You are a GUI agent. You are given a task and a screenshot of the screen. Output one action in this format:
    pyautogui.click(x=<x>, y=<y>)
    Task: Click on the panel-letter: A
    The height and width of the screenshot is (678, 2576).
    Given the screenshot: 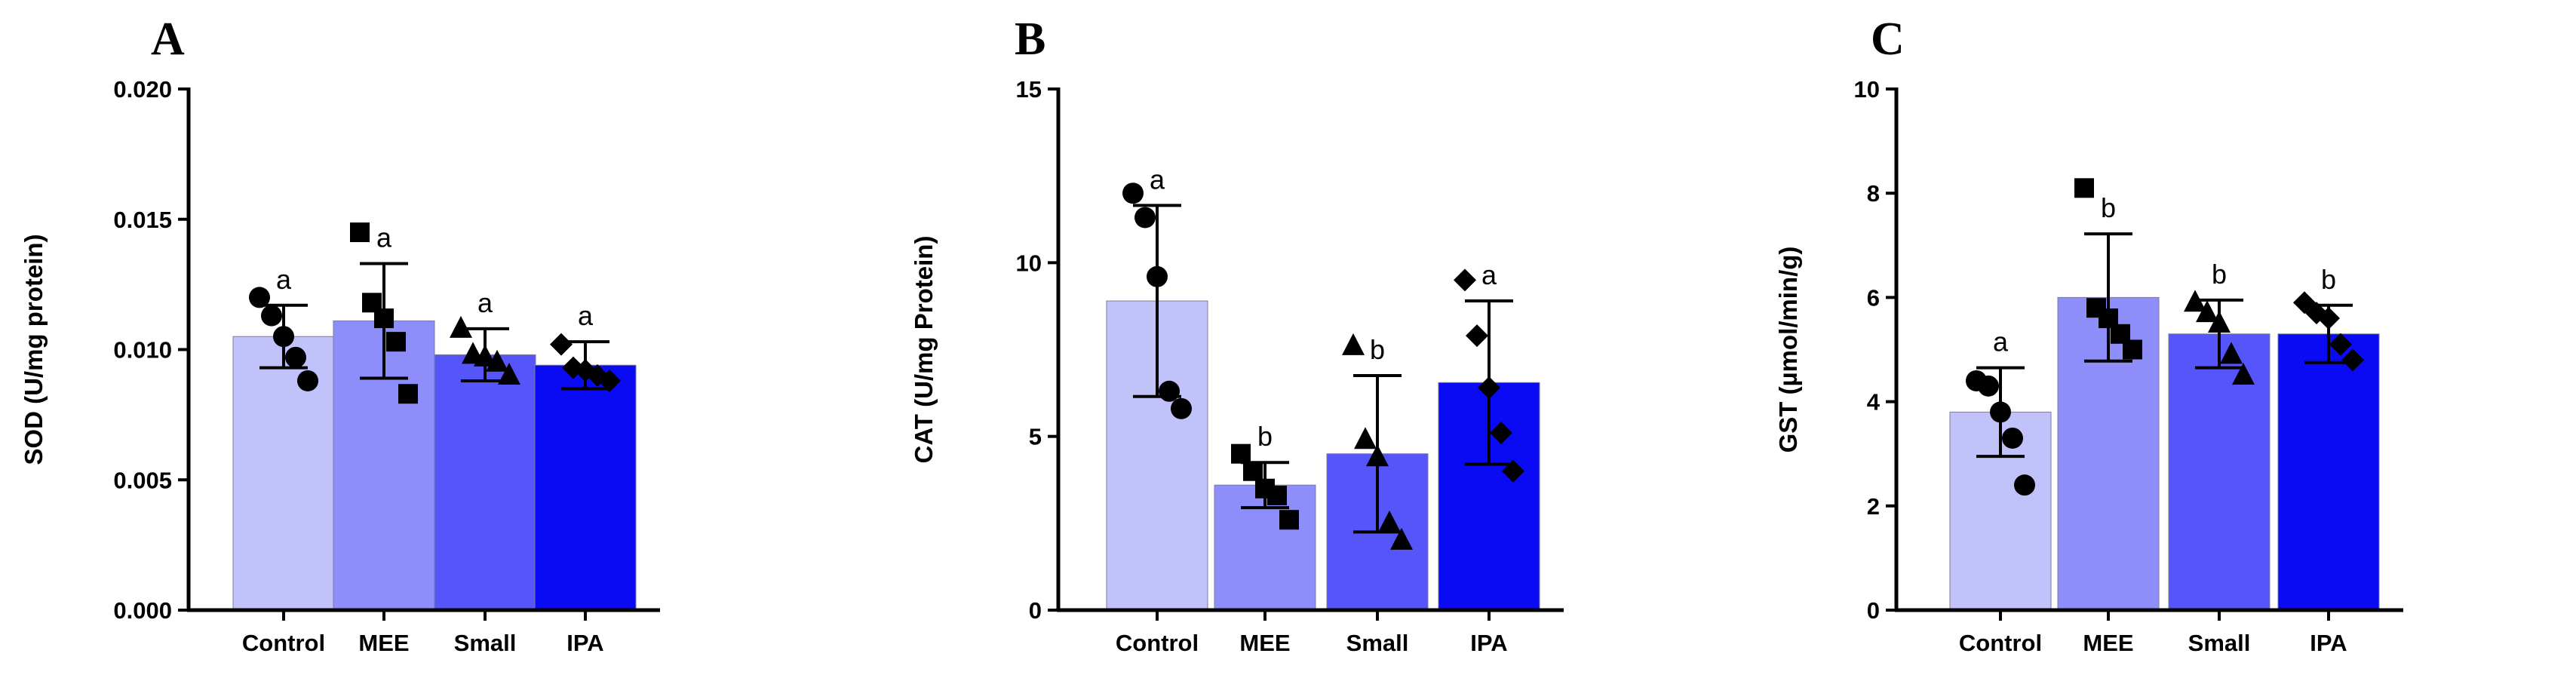 What is the action you would take?
    pyautogui.click(x=168, y=39)
    